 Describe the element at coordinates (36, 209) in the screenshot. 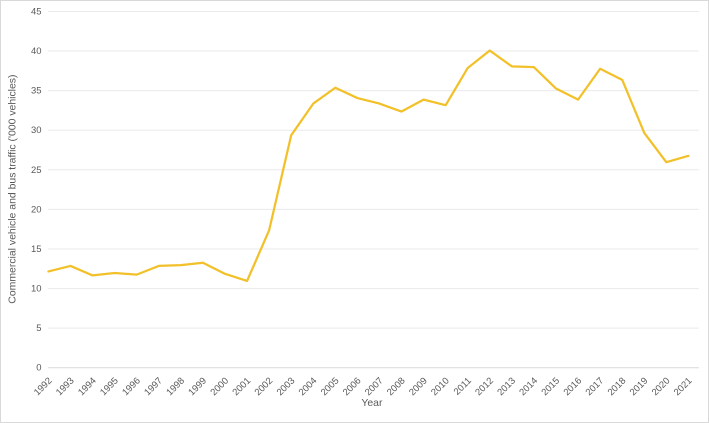

I see `y-tick-label: 20` at that location.